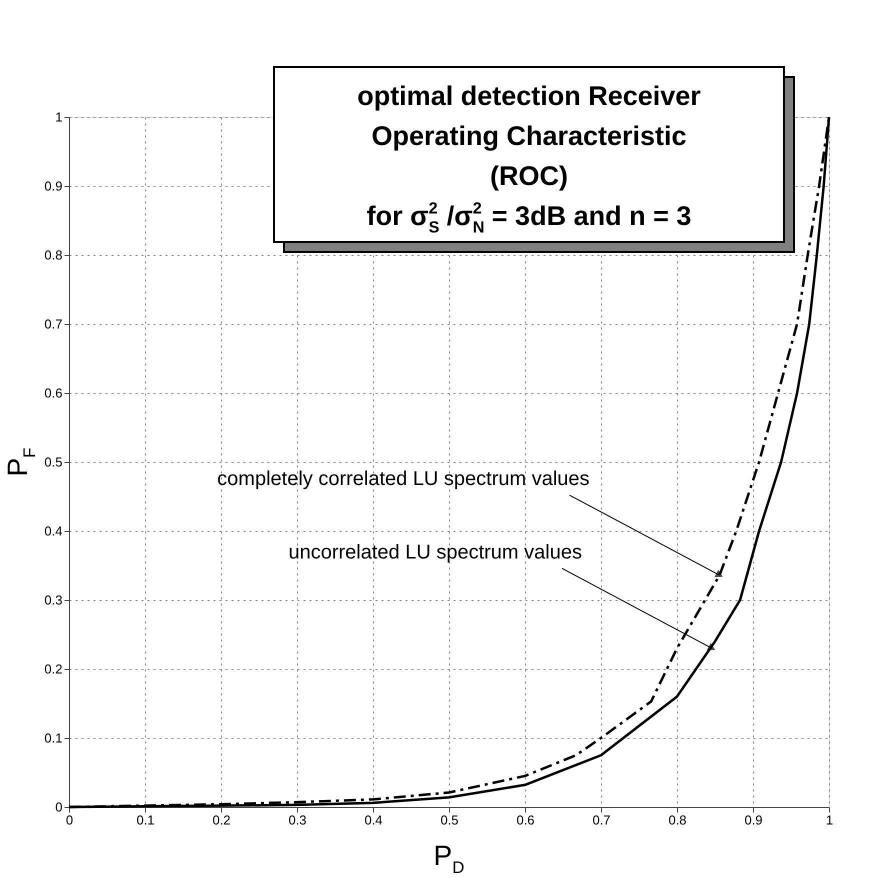 This screenshot has height=878, width=879. Describe the element at coordinates (53, 186) in the screenshot. I see `y-tick-label: 0.9` at that location.